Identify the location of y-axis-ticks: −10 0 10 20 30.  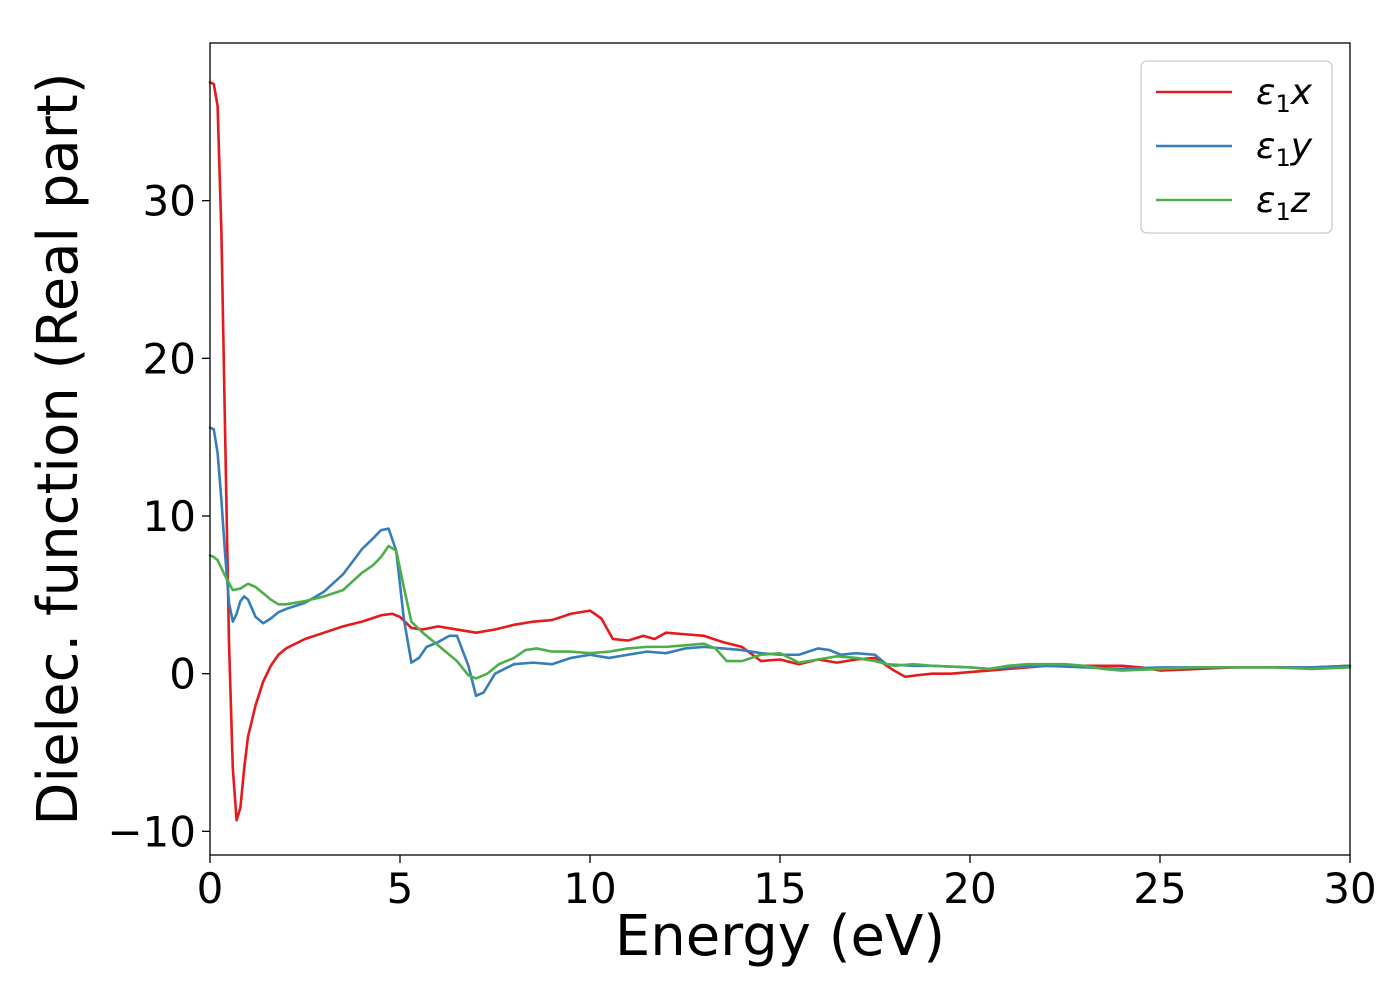
(158, 516).